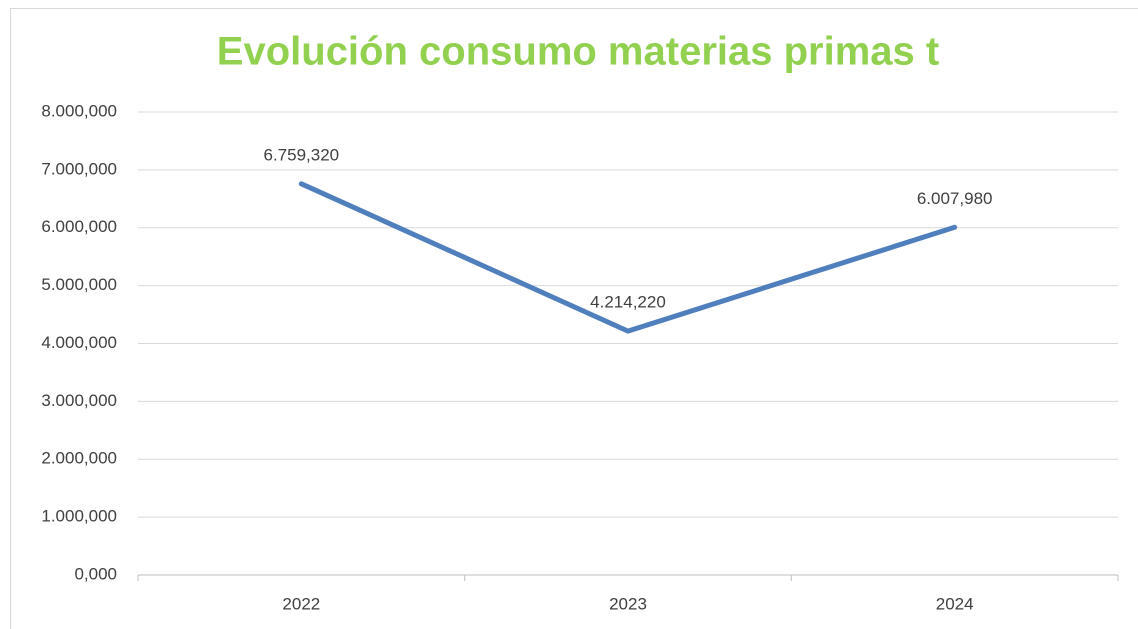 This screenshot has height=629, width=1138. I want to click on y-tick-label: 1.000,000, so click(79, 516).